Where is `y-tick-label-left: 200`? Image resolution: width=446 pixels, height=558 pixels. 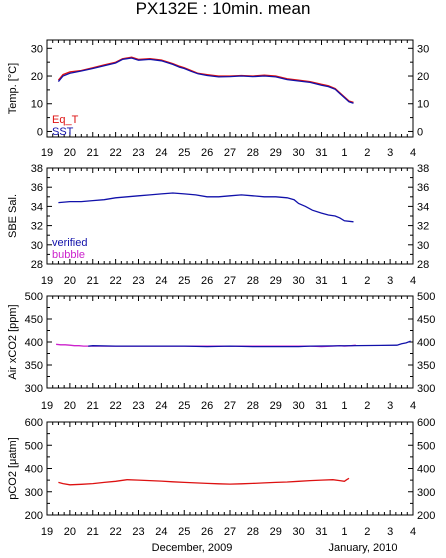 y-tick-label-left: 200 is located at coordinates (34, 516).